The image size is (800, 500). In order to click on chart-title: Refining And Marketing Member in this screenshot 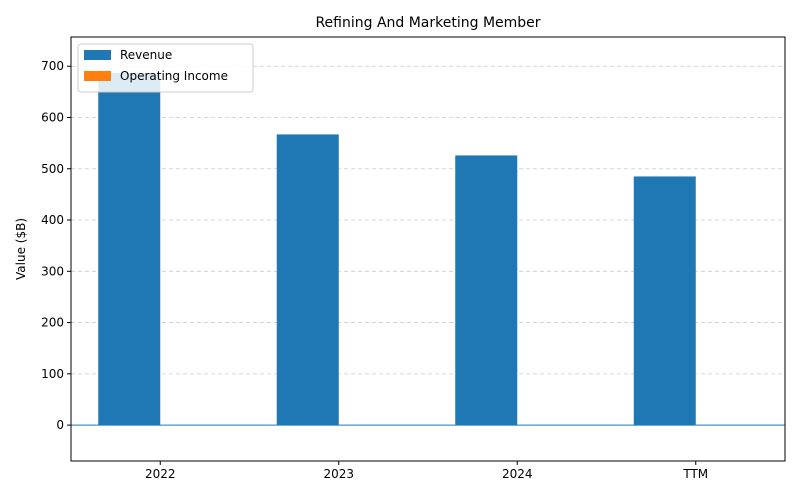, I will do `click(427, 23)`.